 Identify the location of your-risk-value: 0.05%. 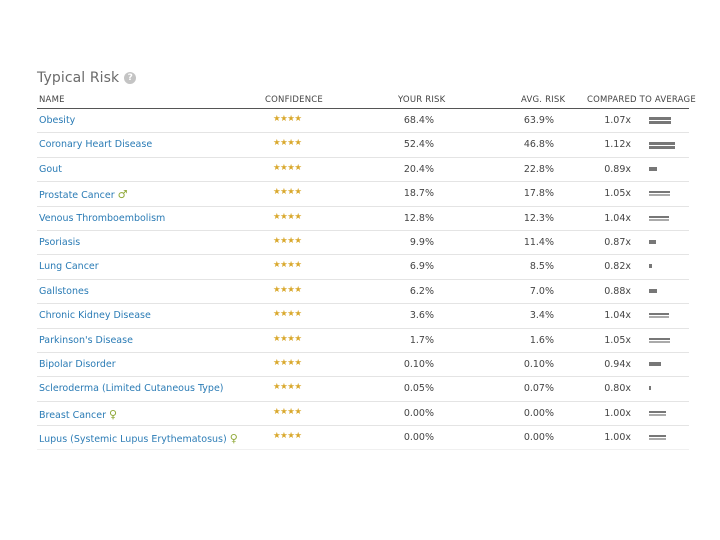
(418, 389).